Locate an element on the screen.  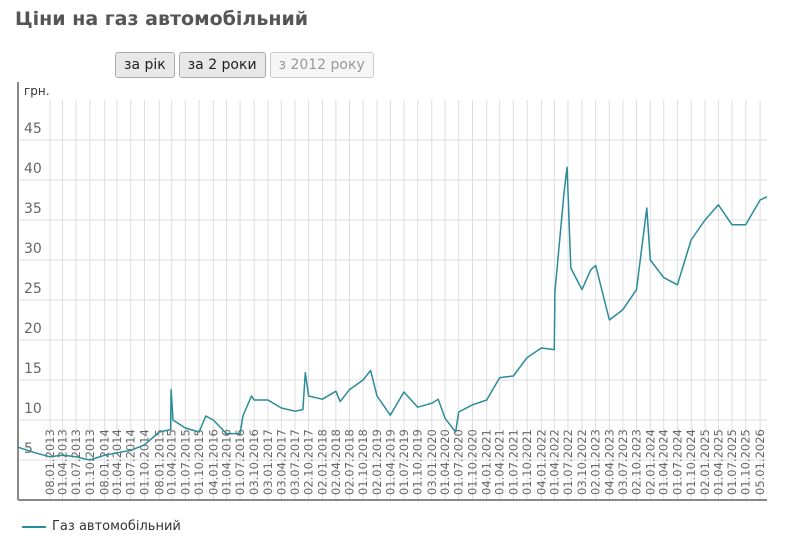
x-tick-label: 01.04.2019 is located at coordinates (390, 462).